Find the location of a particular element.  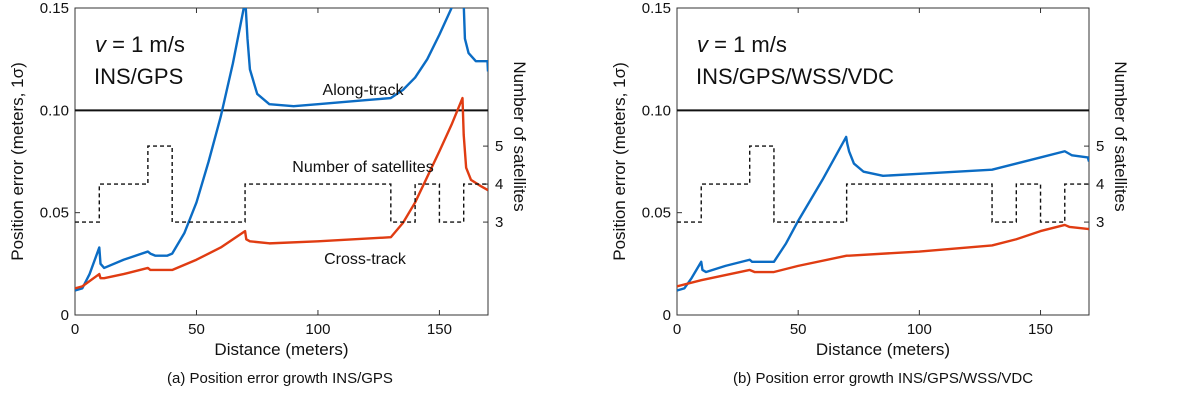

along-track-label: Along-track is located at coordinates (364, 90).